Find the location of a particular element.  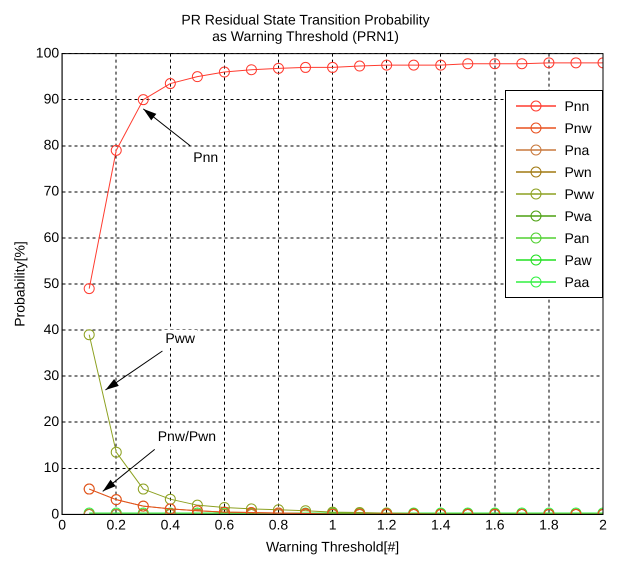

legend-label: Pww is located at coordinates (579, 194).